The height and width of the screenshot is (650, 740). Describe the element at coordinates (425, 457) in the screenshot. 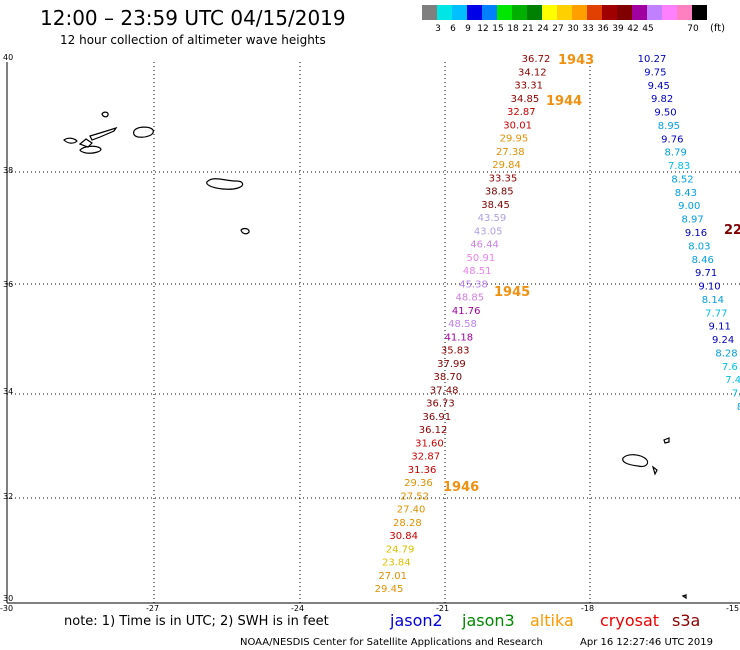

I see `track-value-label: 32.87` at that location.